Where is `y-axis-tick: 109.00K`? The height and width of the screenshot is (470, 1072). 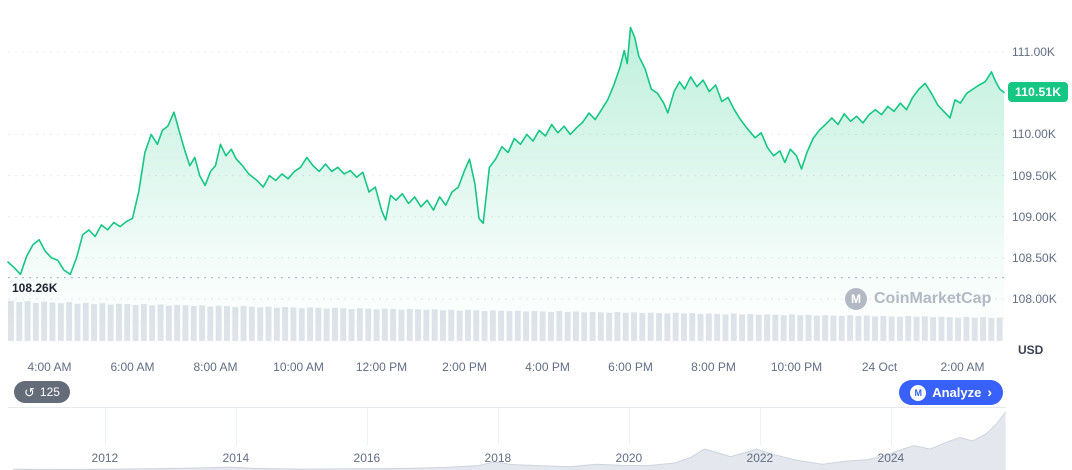 y-axis-tick: 109.00K is located at coordinates (1034, 216).